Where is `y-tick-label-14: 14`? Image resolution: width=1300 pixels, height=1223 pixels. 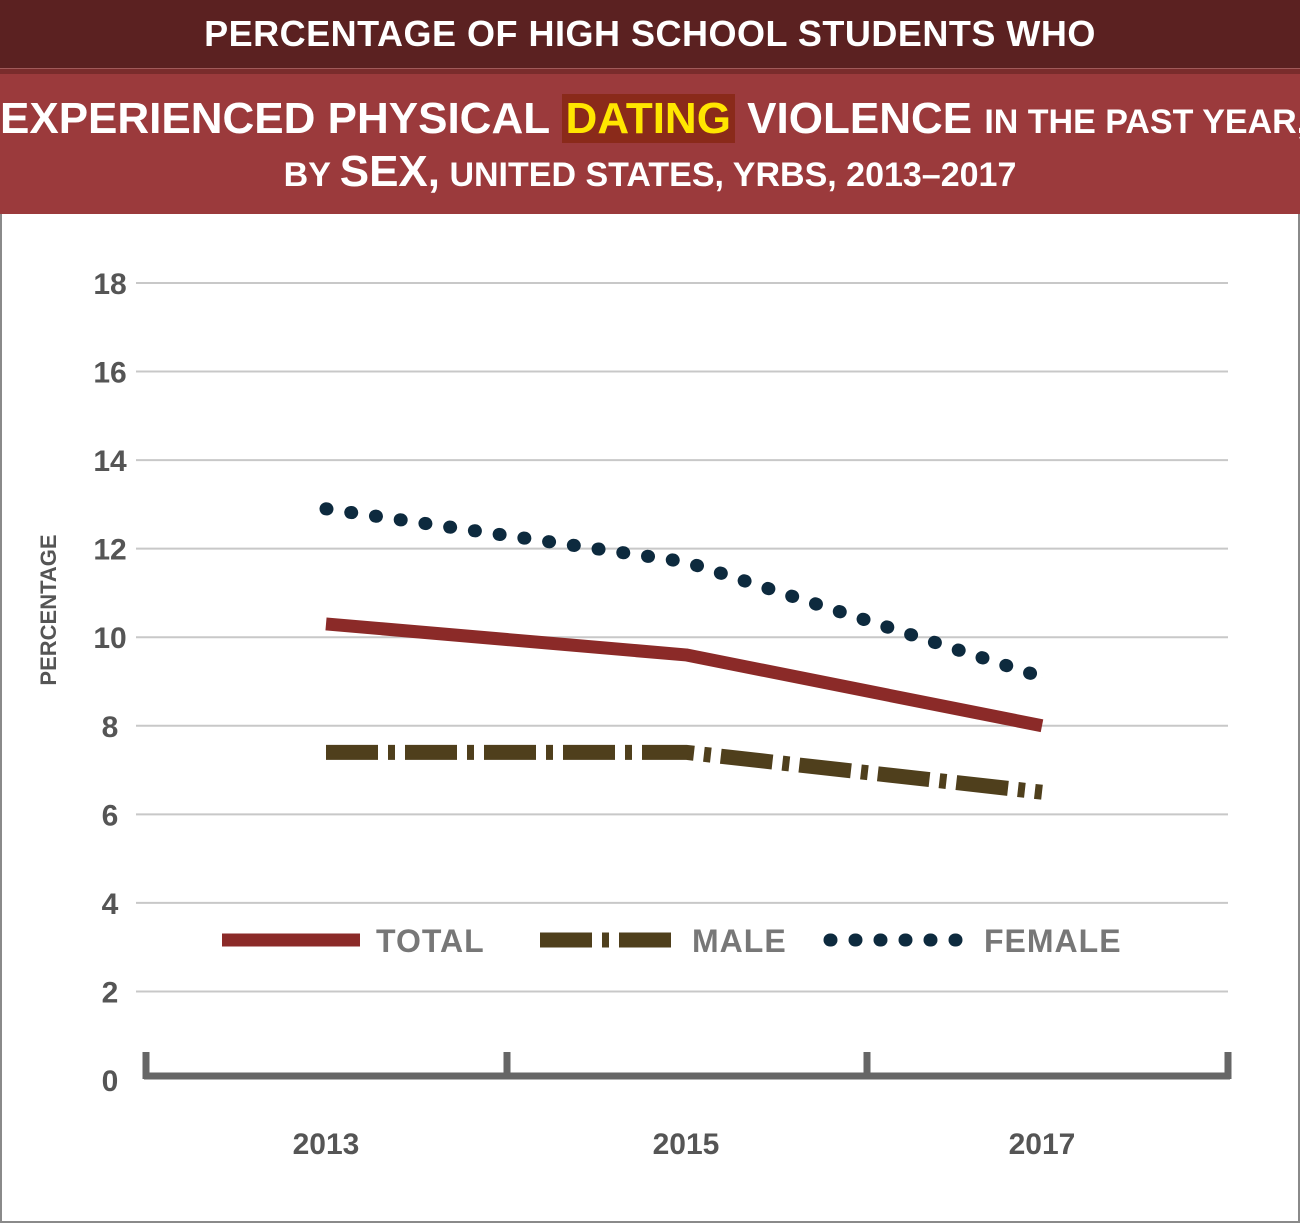 y-tick-label-14: 14 is located at coordinates (110, 461).